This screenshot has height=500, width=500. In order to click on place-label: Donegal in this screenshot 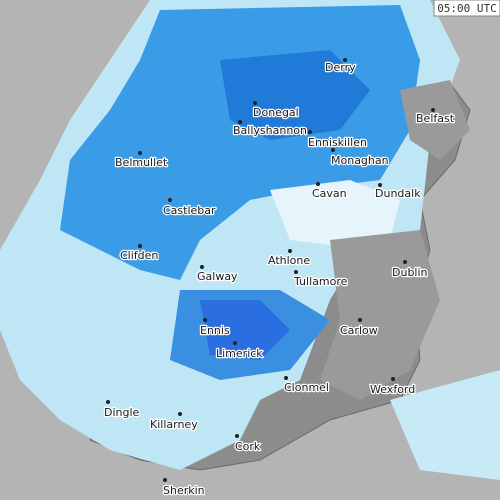, I will do `click(276, 112)`.